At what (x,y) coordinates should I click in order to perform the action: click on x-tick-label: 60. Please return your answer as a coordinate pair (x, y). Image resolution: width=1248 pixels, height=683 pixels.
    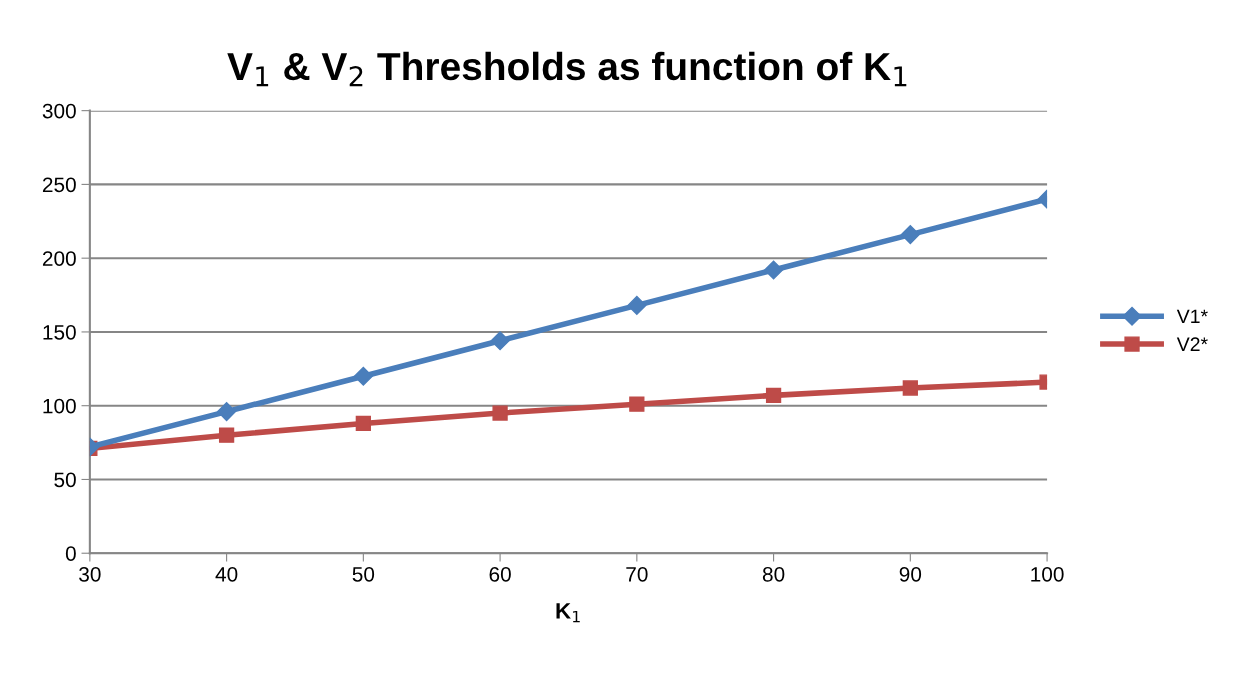
    Looking at the image, I should click on (500, 574).